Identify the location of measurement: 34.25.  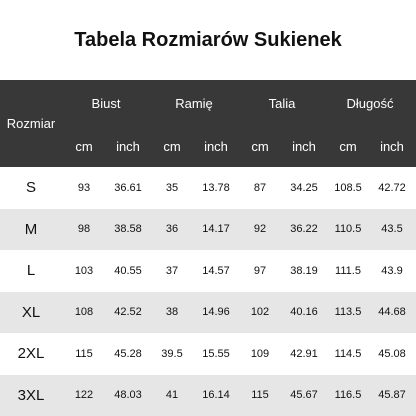
(304, 187).